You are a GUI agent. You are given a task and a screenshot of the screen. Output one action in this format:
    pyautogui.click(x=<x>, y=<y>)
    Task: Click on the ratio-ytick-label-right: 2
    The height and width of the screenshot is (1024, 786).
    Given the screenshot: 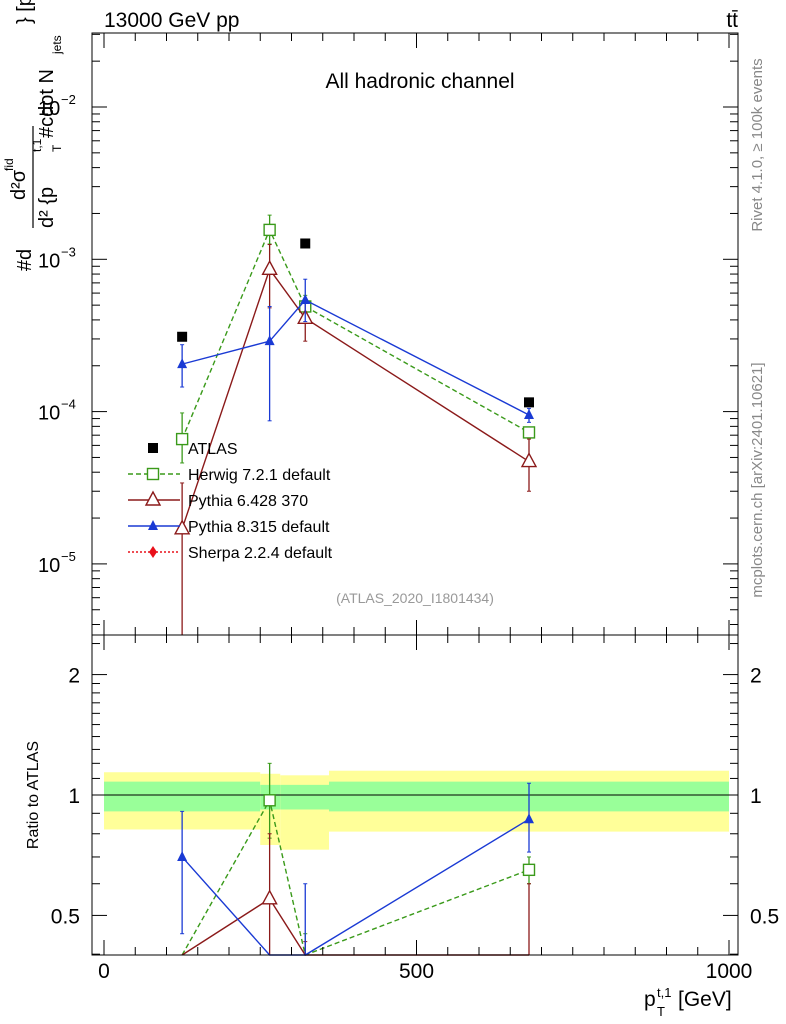 What is the action you would take?
    pyautogui.click(x=756, y=676)
    